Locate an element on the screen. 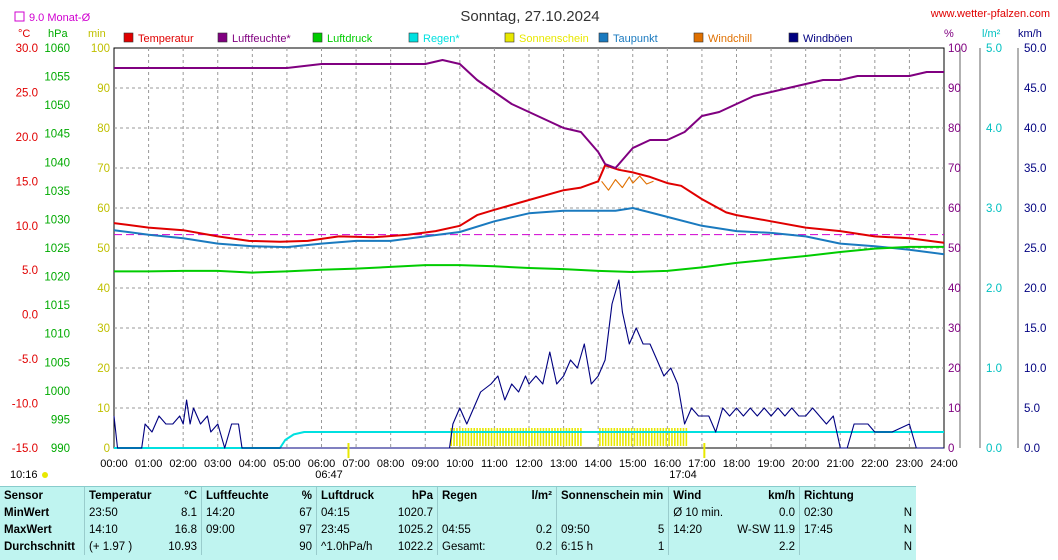 Image resolution: width=1058 pixels, height=560 pixels. series-line-windchill is located at coordinates (627, 183).